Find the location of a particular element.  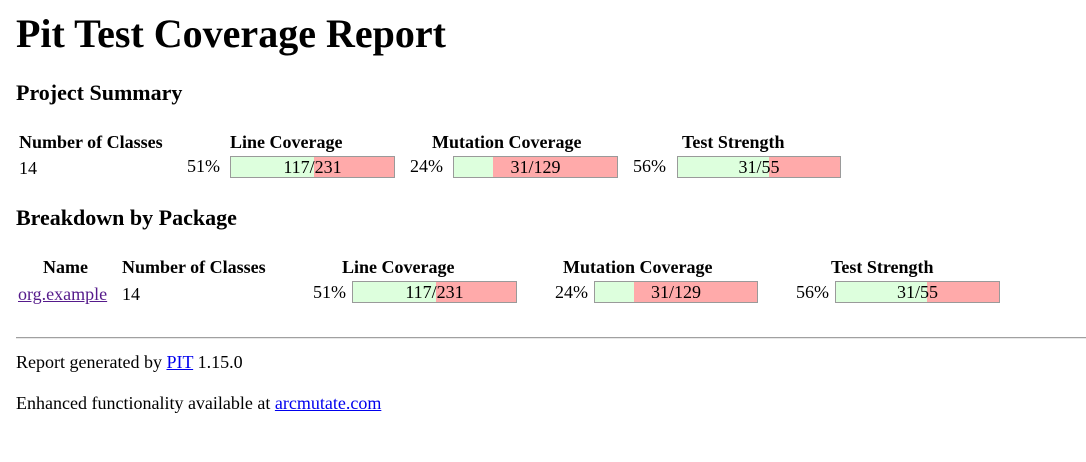

report-generated-line: Report generated by PIT 1.15.0 is located at coordinates (129, 362).